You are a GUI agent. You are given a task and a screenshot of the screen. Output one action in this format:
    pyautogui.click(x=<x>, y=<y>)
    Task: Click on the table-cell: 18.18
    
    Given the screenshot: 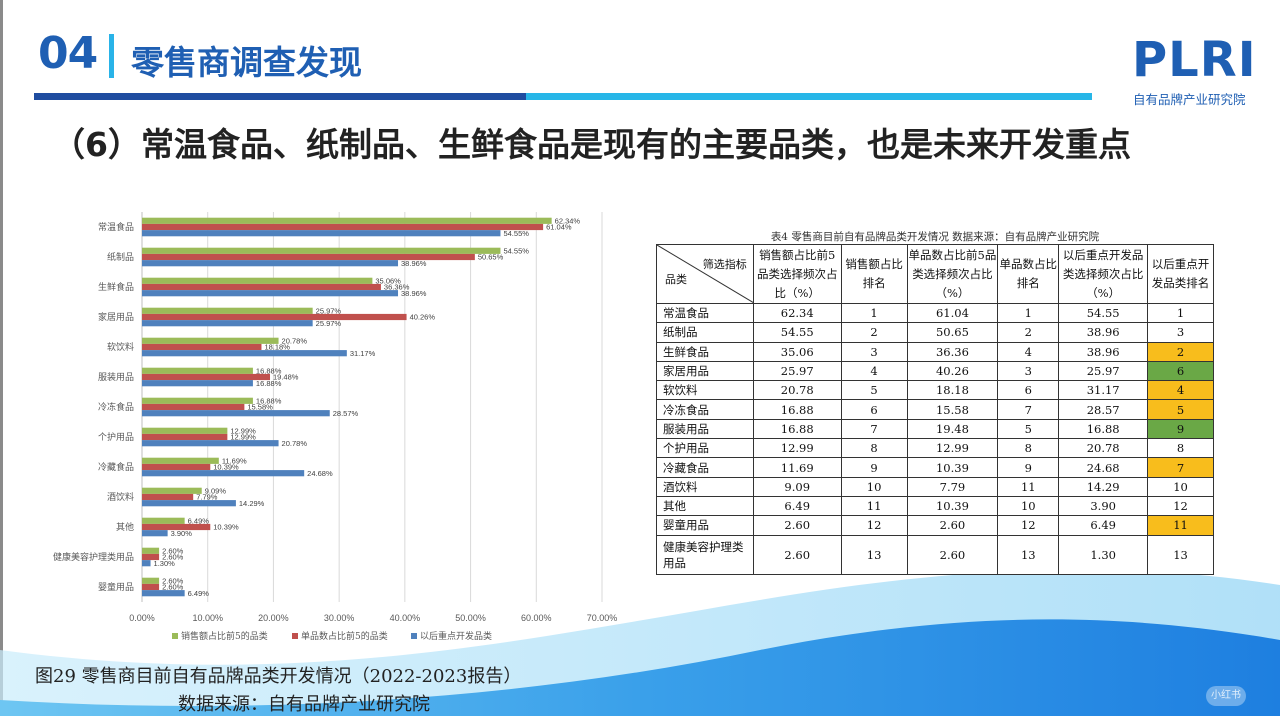 What is the action you would take?
    pyautogui.click(x=952, y=390)
    